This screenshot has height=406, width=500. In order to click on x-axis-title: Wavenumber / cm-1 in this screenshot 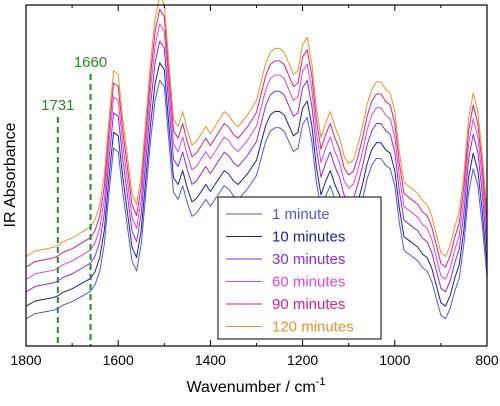, I will do `click(256, 386)`.